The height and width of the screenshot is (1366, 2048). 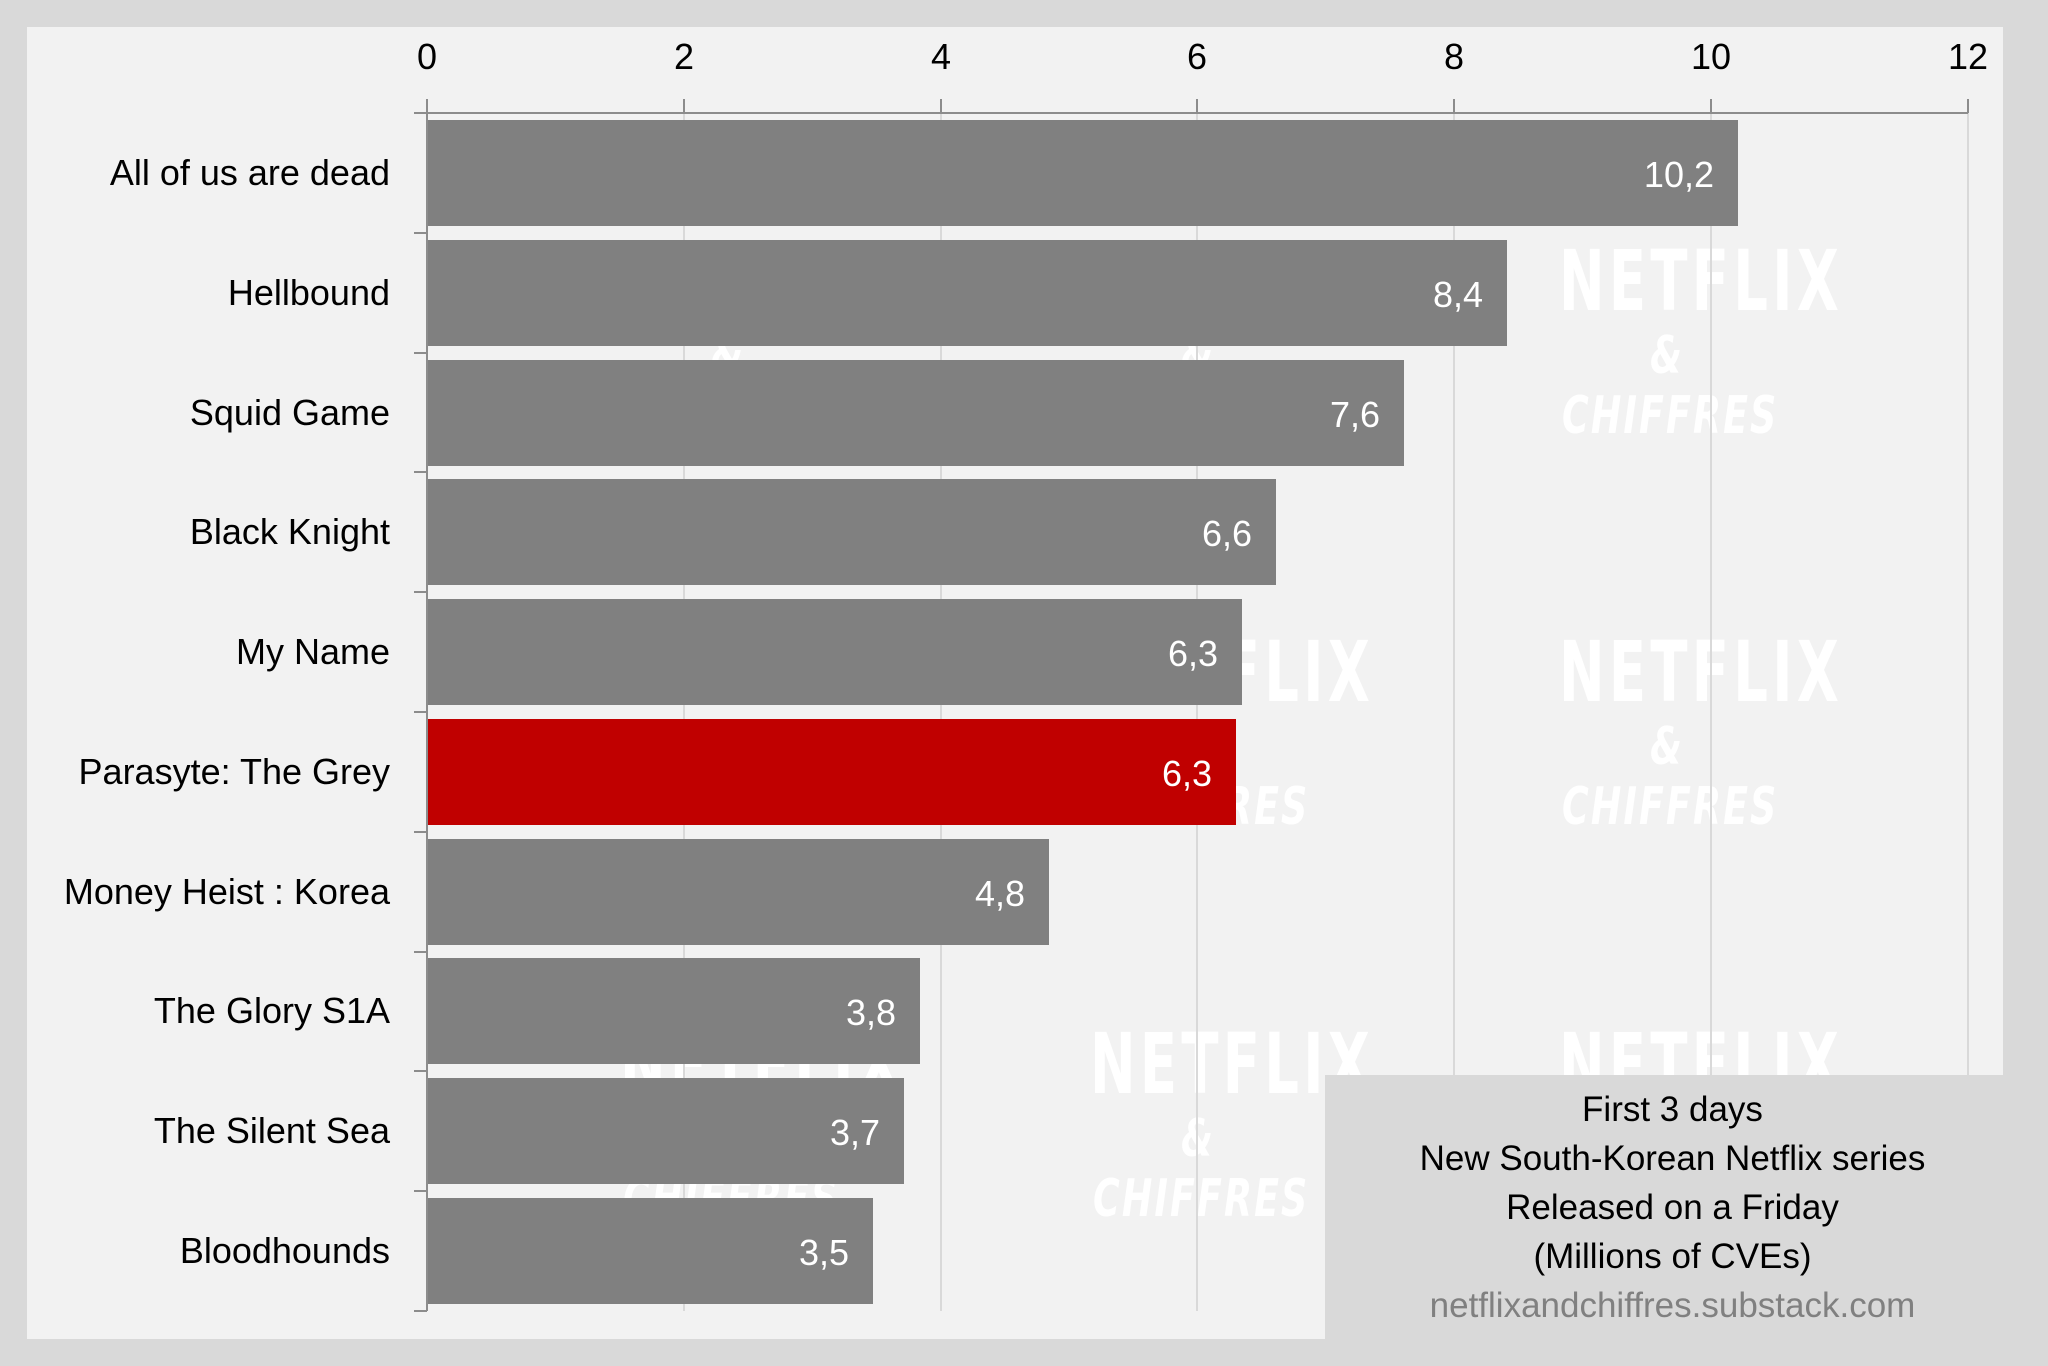 What do you see at coordinates (308, 292) in the screenshot?
I see `category-label: Hellbound` at bounding box center [308, 292].